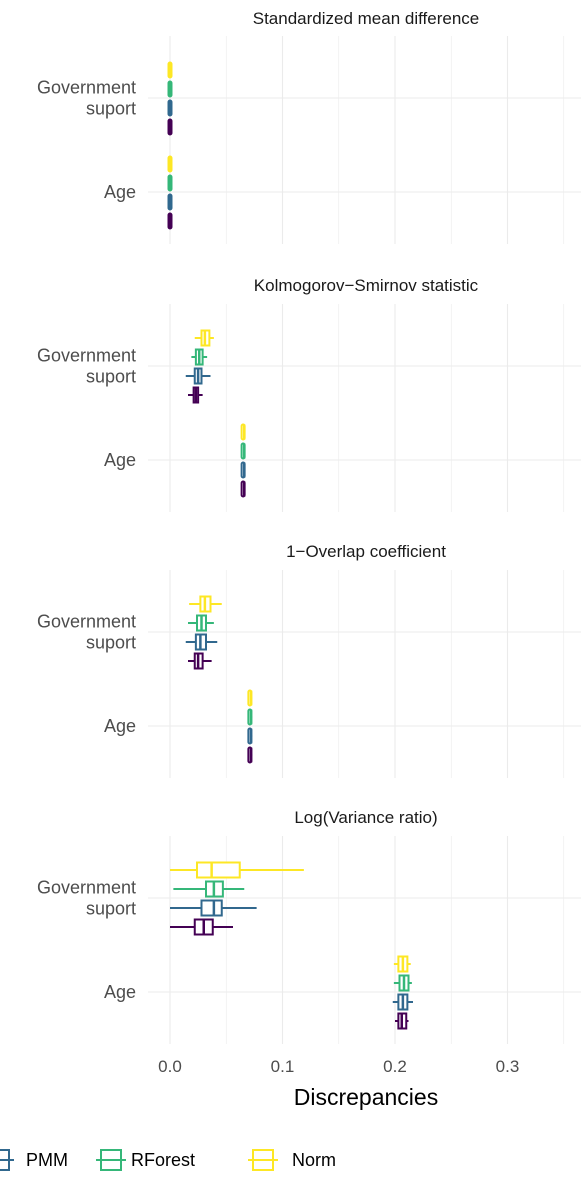 This screenshot has width=581, height=1180. I want to click on legend-item-pmm: PMM, so click(34, 1160).